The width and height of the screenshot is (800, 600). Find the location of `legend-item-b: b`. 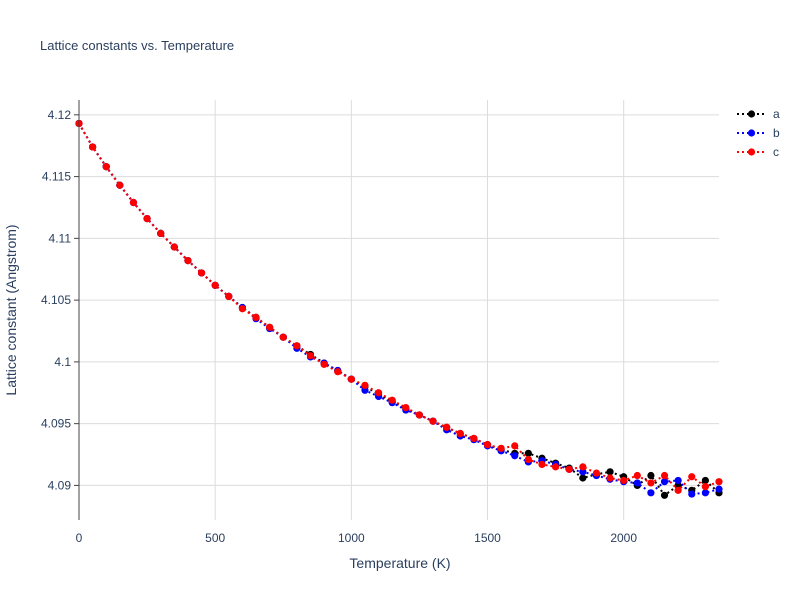

legend-item-b: b is located at coordinates (758, 133).